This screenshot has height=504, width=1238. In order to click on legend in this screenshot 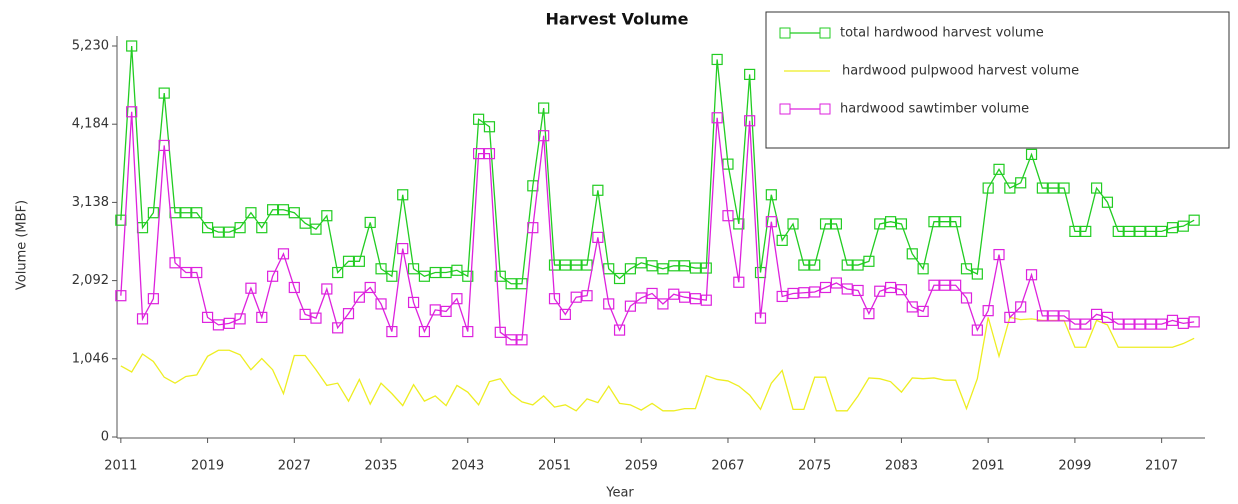, I will do `click(997, 80)`.